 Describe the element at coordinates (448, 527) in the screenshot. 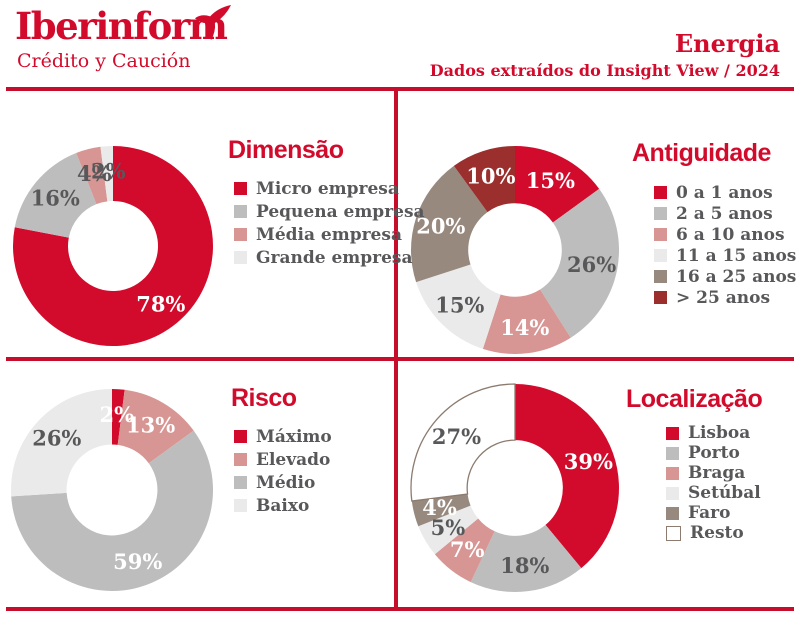

I see `slice-value-label: 5%` at that location.